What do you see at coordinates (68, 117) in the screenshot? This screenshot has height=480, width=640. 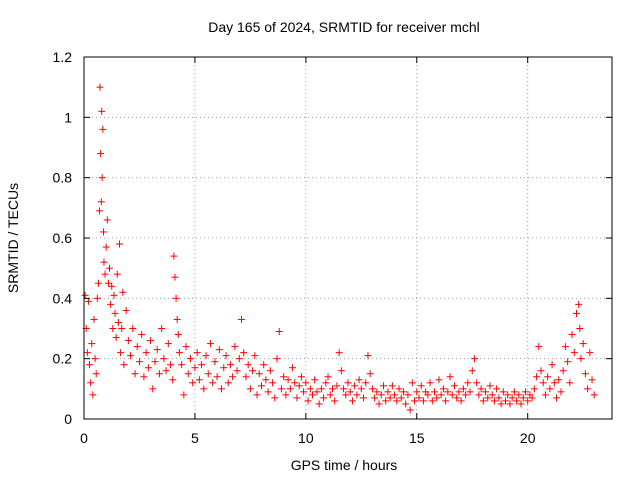 I see `y-tick-label: 1` at bounding box center [68, 117].